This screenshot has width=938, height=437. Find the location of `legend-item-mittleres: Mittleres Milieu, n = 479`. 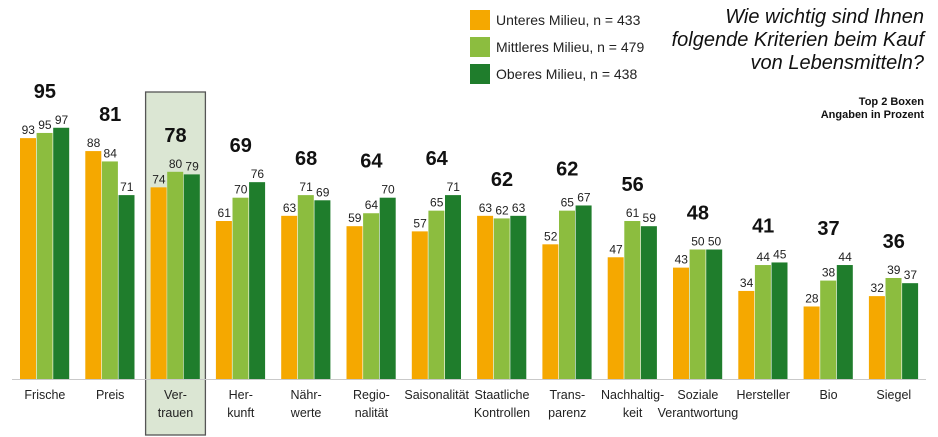

legend-item-mittleres: Mittleres Milieu, n = 479 is located at coordinates (557, 46).